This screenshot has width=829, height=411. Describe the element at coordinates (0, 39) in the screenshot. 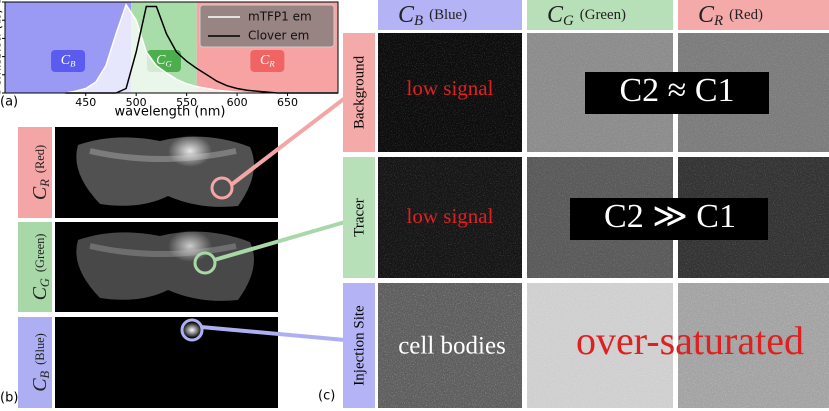

I see `y-tick-label: 0.6` at that location.